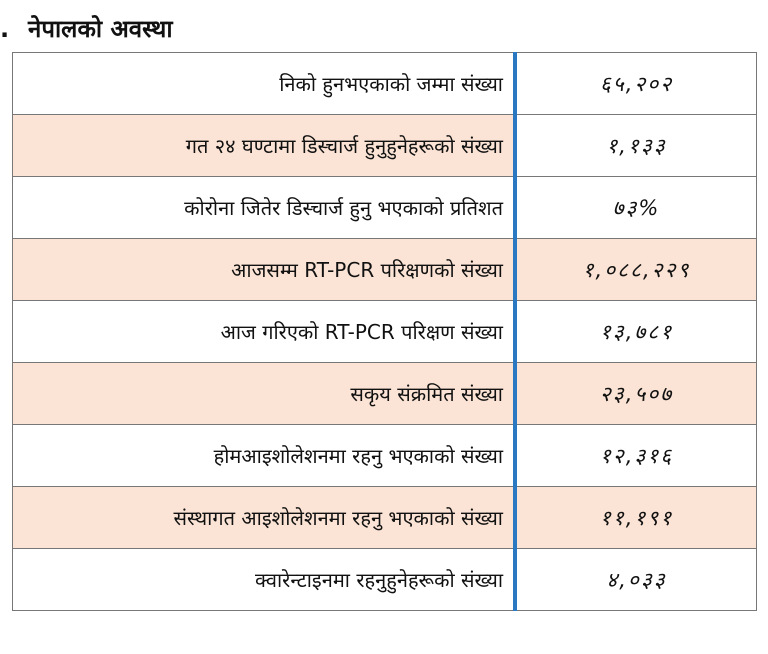  I want to click on table-row: सकृय संक्रमित संख्या २३,५०७, so click(384, 393).